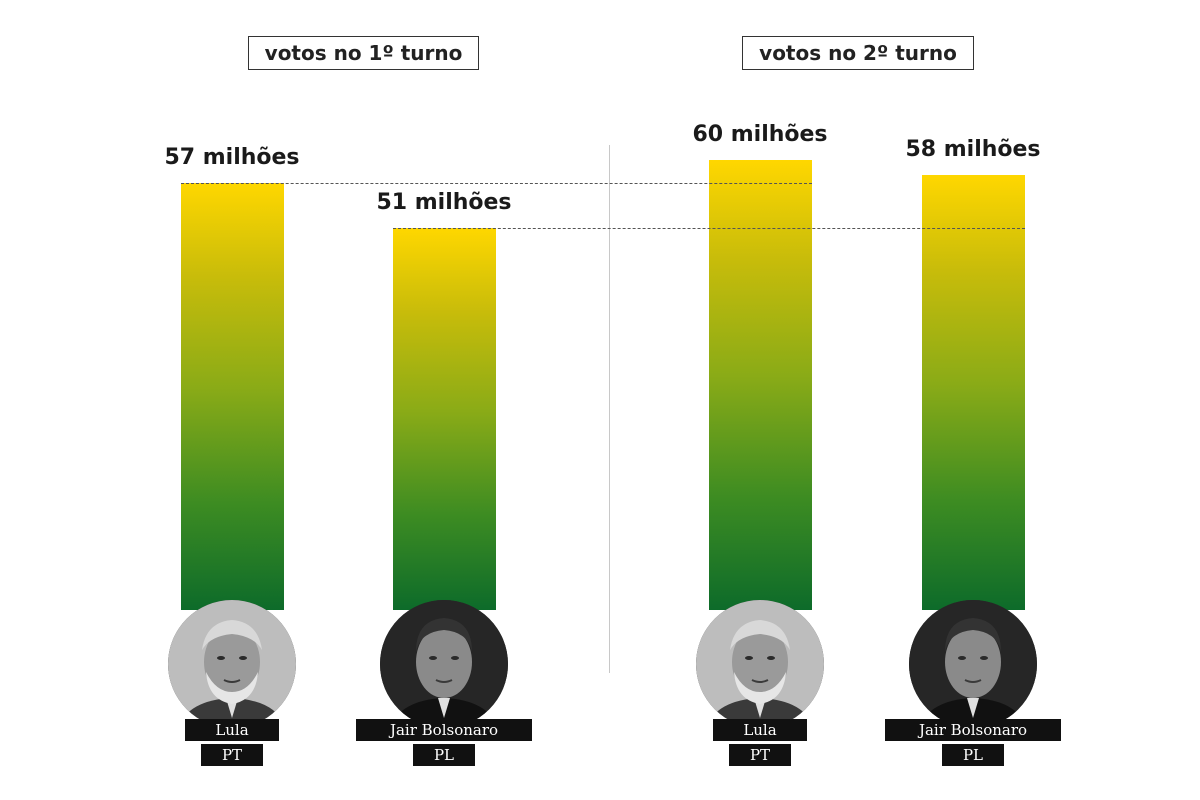 Image resolution: width=1200 pixels, height=800 pixels. What do you see at coordinates (858, 53) in the screenshot?
I see `panel-title-second-round: votos no 2º turno` at bounding box center [858, 53].